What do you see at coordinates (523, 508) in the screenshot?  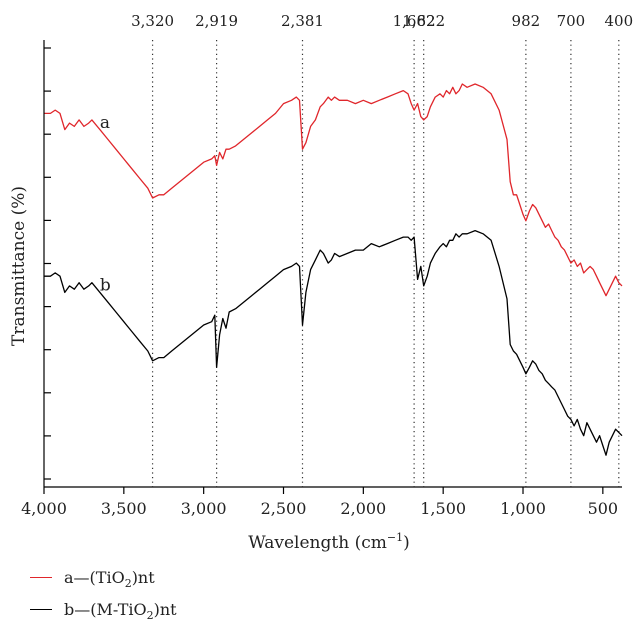 I see `x-tick-label-6: 1,000` at bounding box center [523, 508].